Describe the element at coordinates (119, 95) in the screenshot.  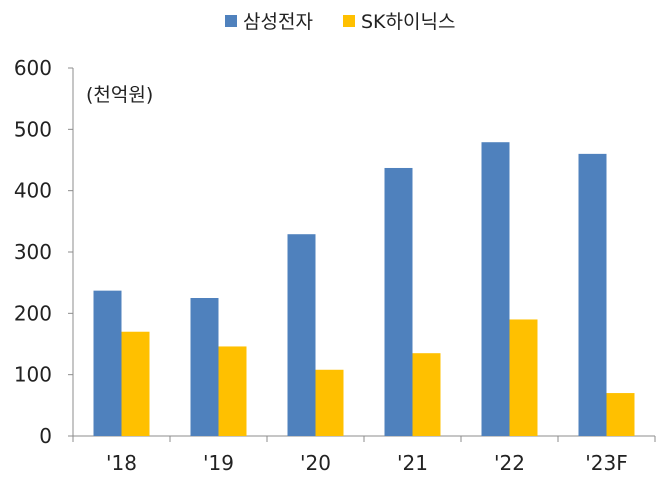
I see `unit-label: (천억원)` at that location.